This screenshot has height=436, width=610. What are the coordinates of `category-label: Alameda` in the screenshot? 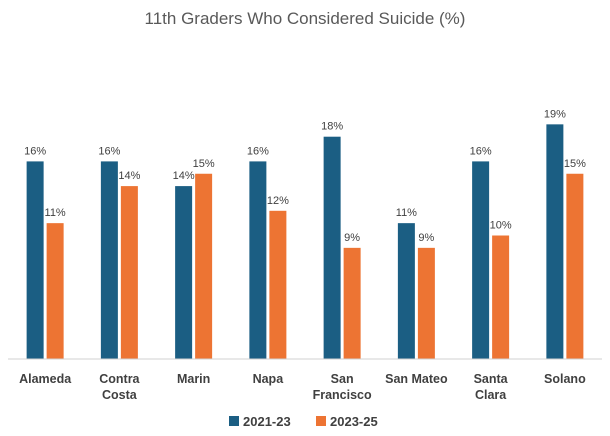 It's located at (45, 379).